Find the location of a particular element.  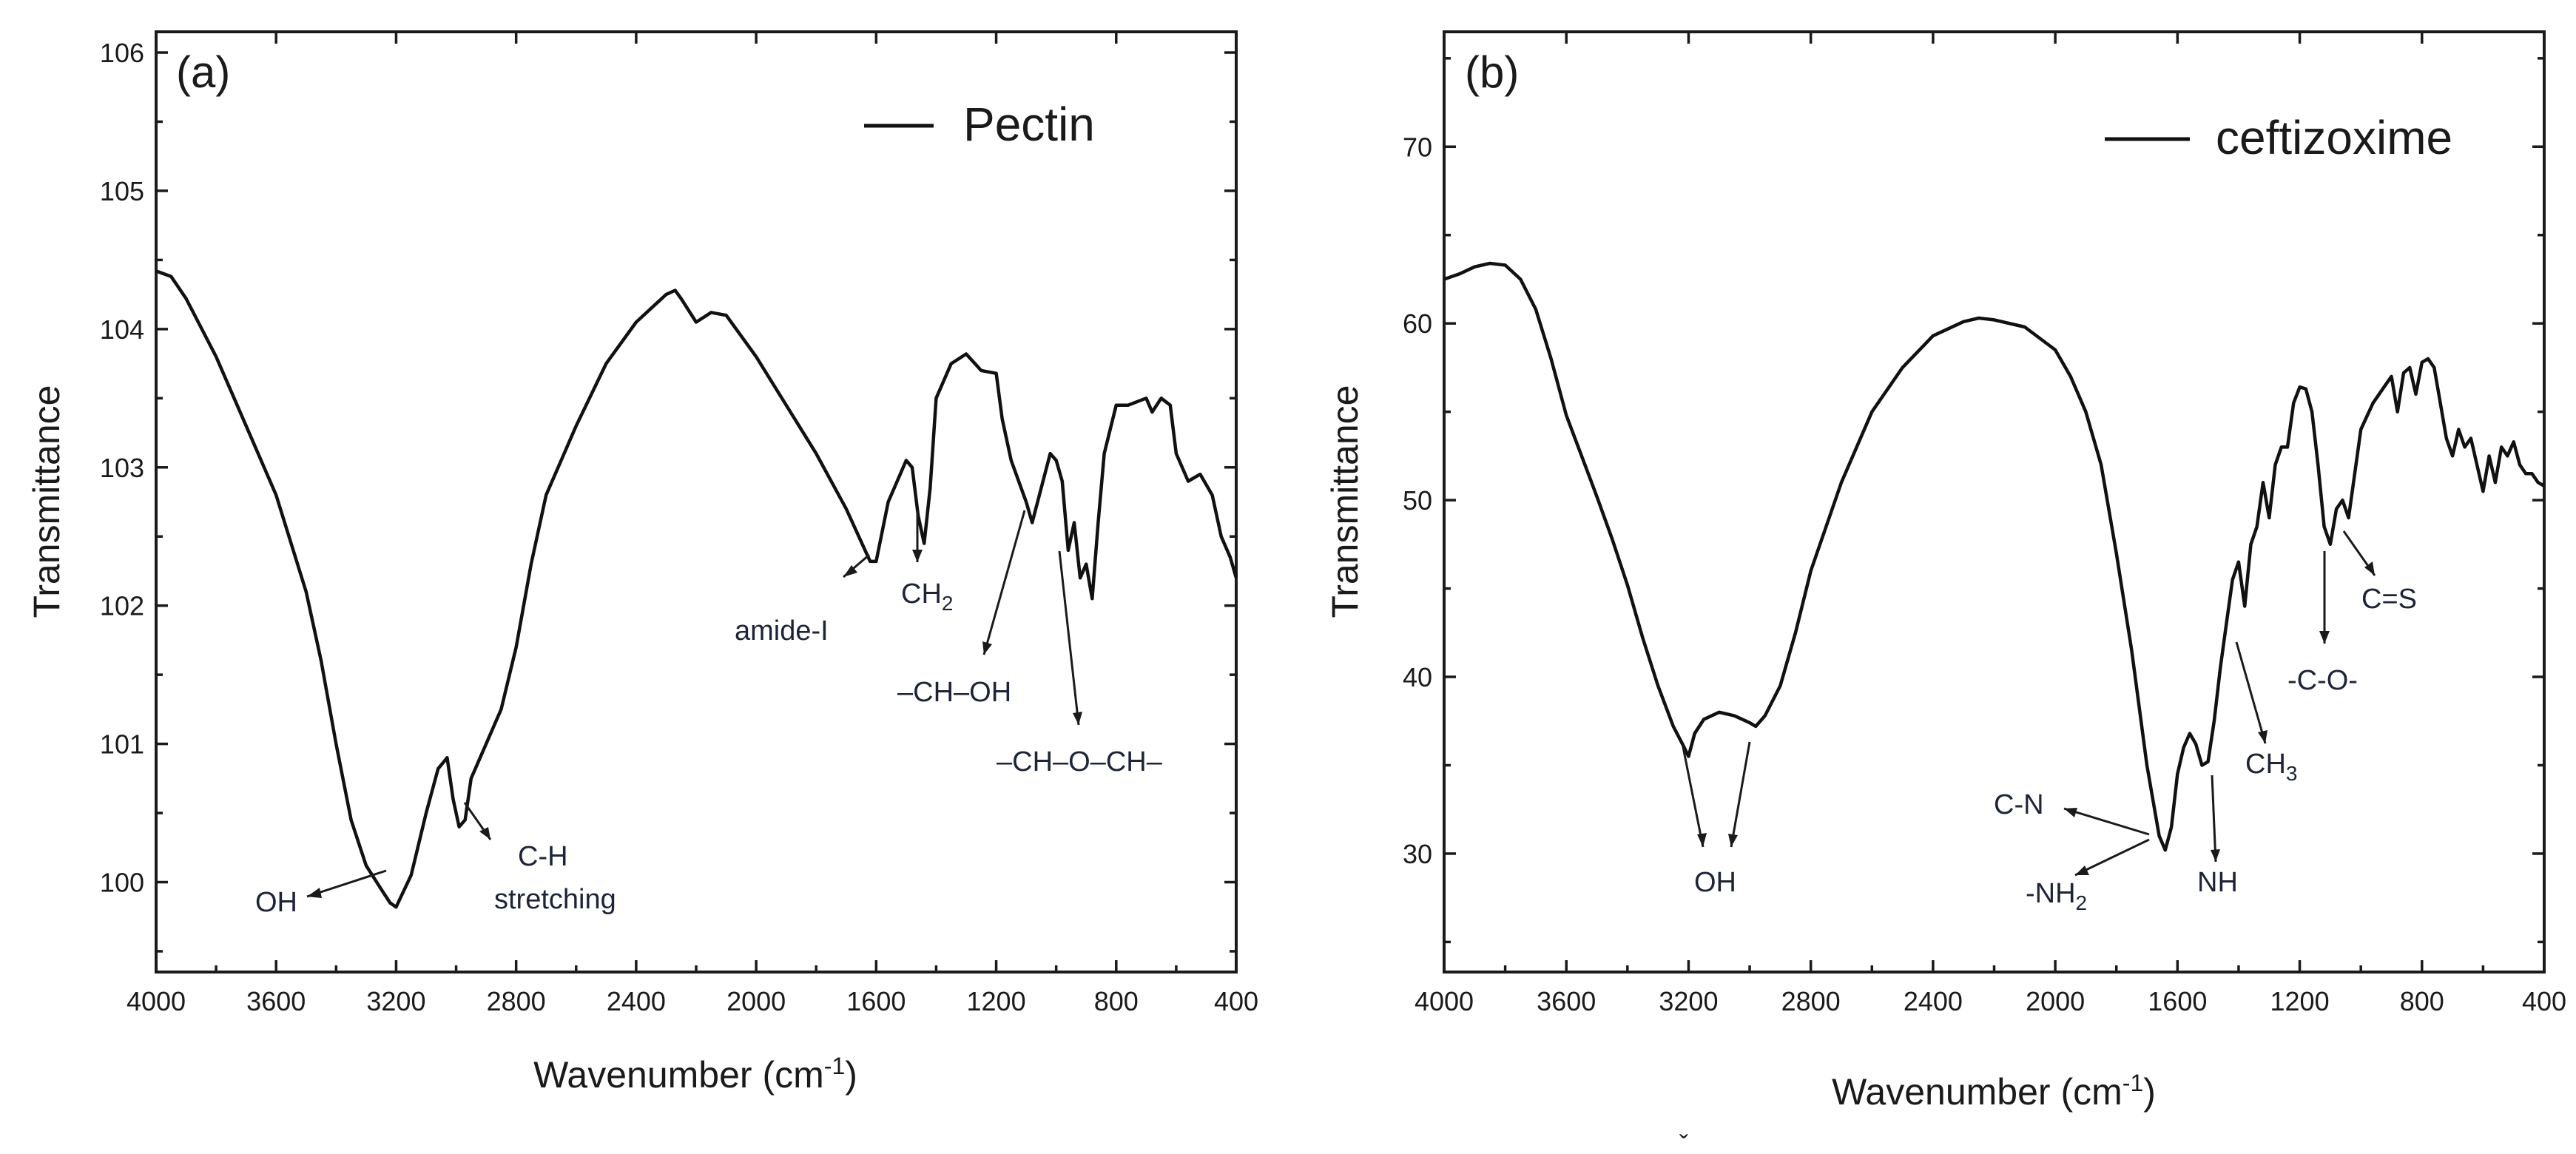

panel-label: (a) is located at coordinates (203, 72).